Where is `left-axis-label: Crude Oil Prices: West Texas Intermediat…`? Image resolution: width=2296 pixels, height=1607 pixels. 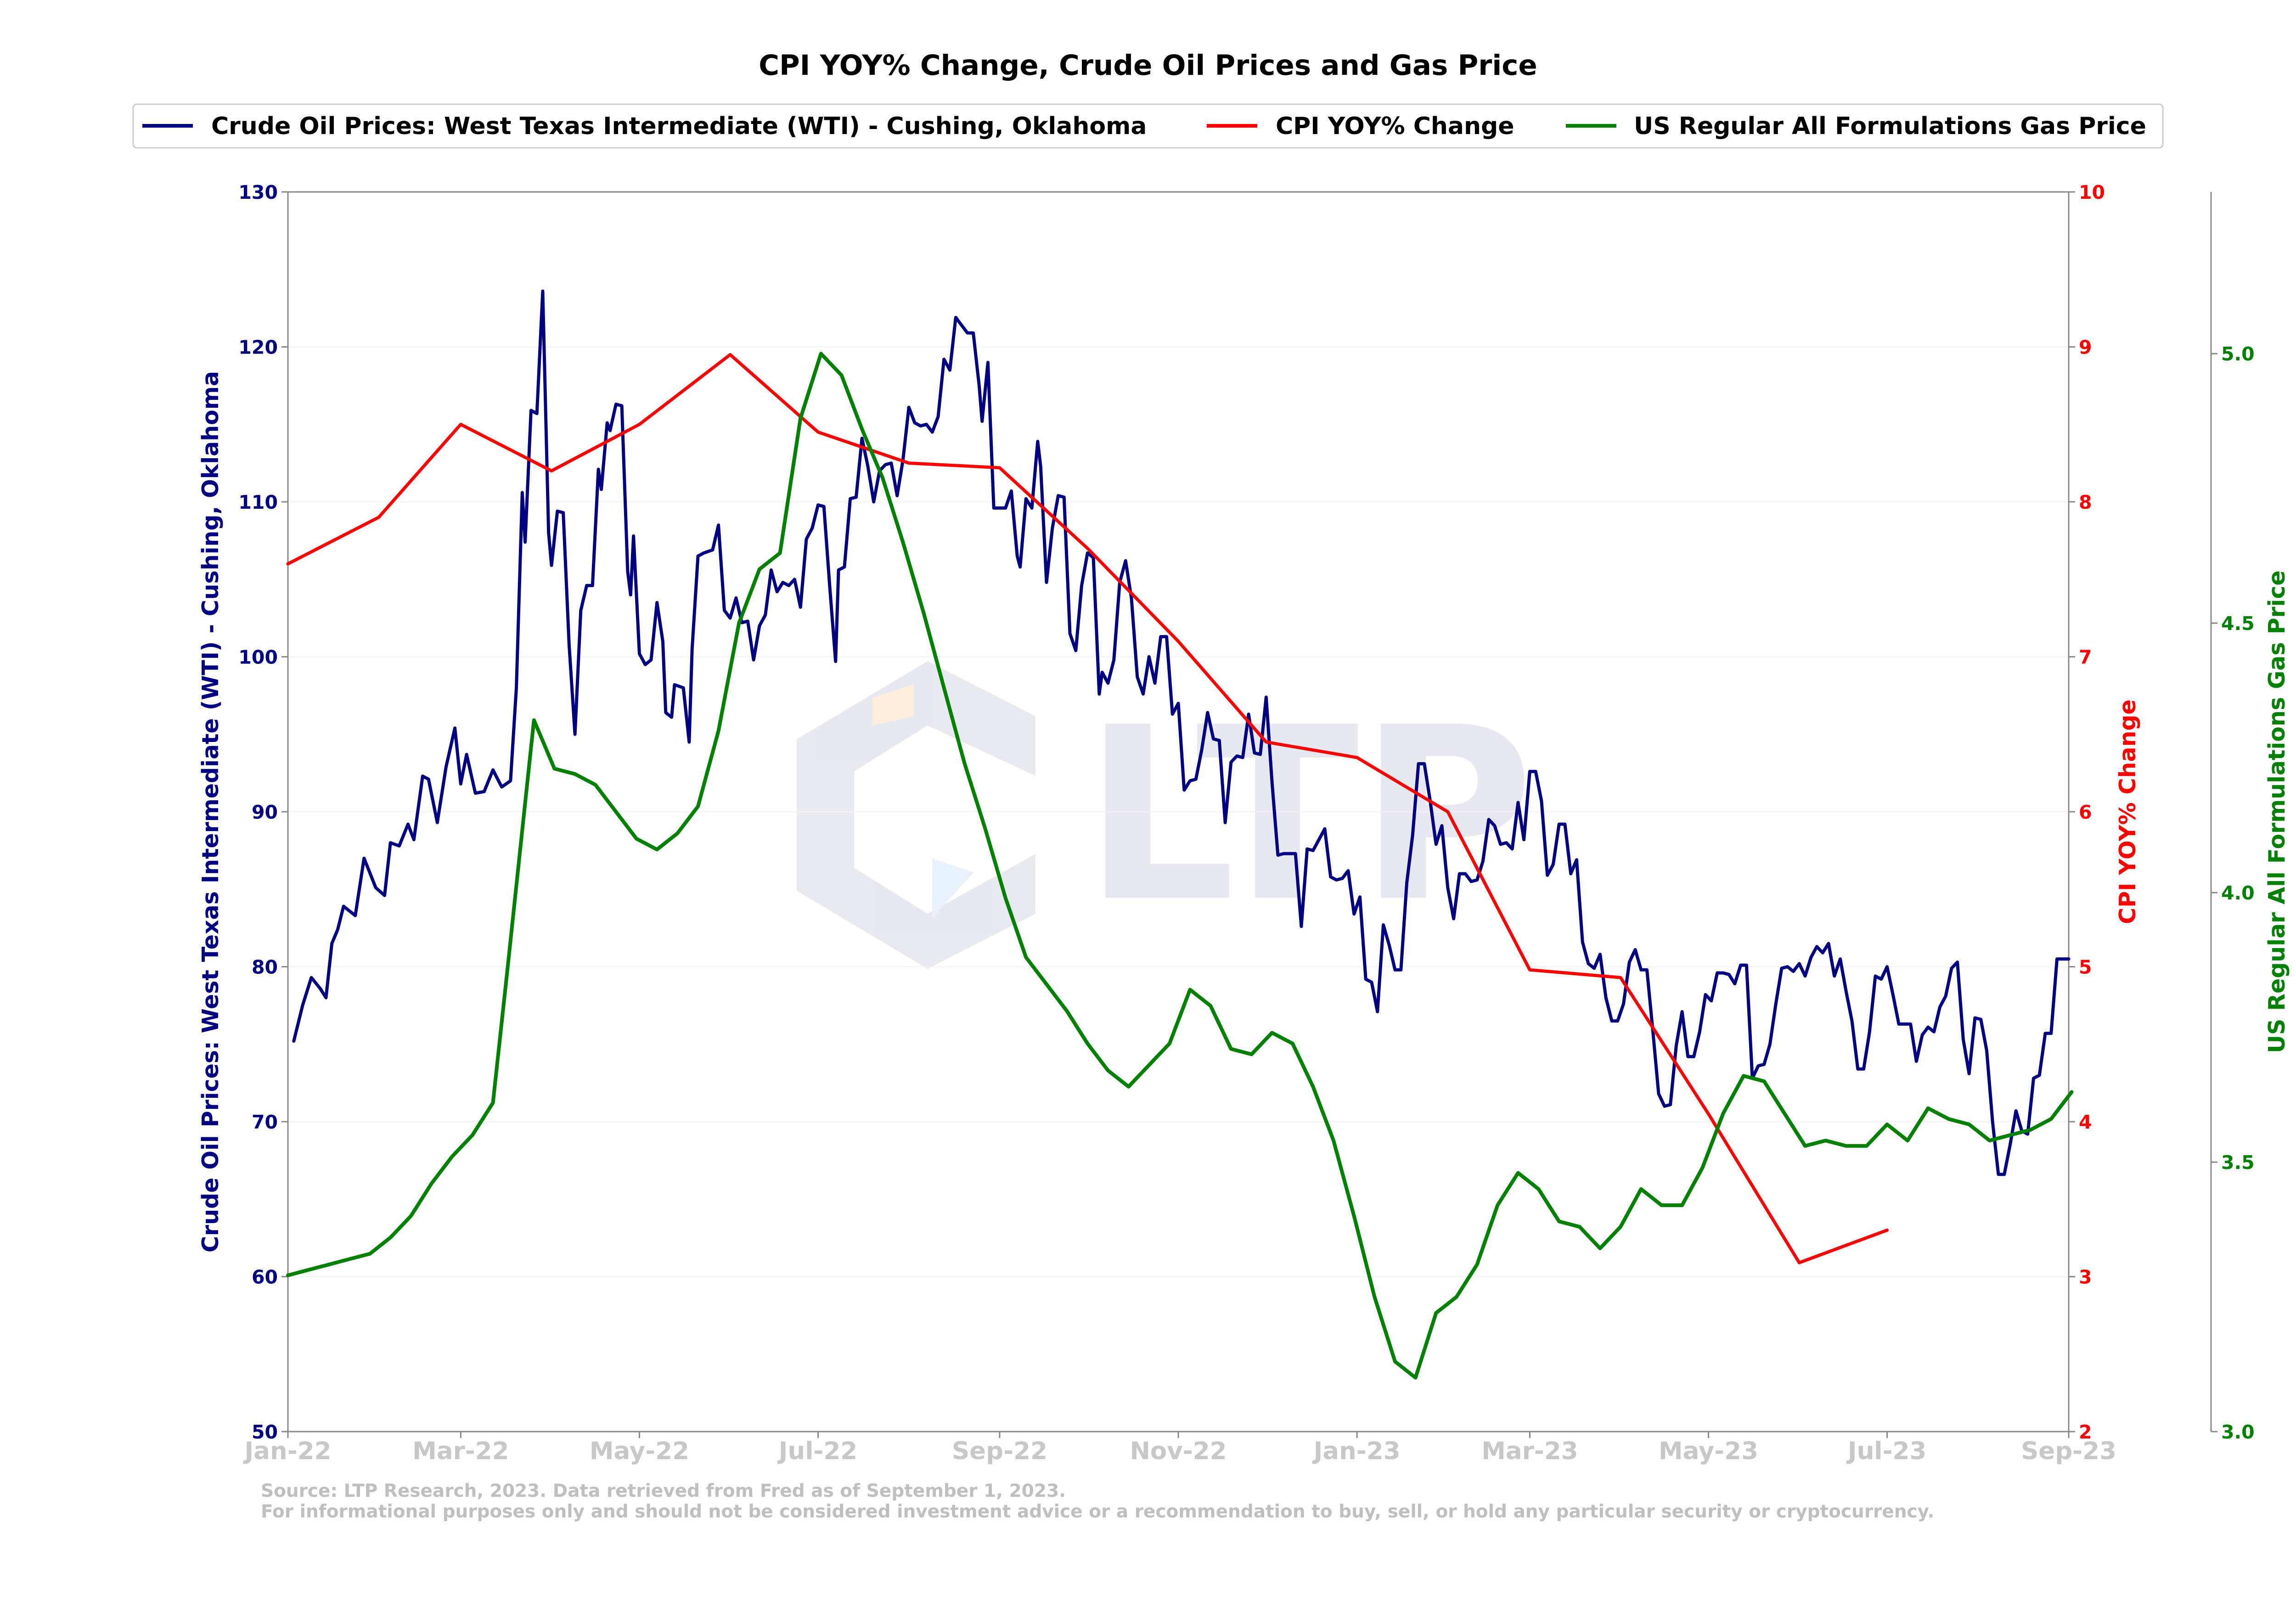
left-axis-label: Crude Oil Prices: West Texas Intermediat… is located at coordinates (211, 812).